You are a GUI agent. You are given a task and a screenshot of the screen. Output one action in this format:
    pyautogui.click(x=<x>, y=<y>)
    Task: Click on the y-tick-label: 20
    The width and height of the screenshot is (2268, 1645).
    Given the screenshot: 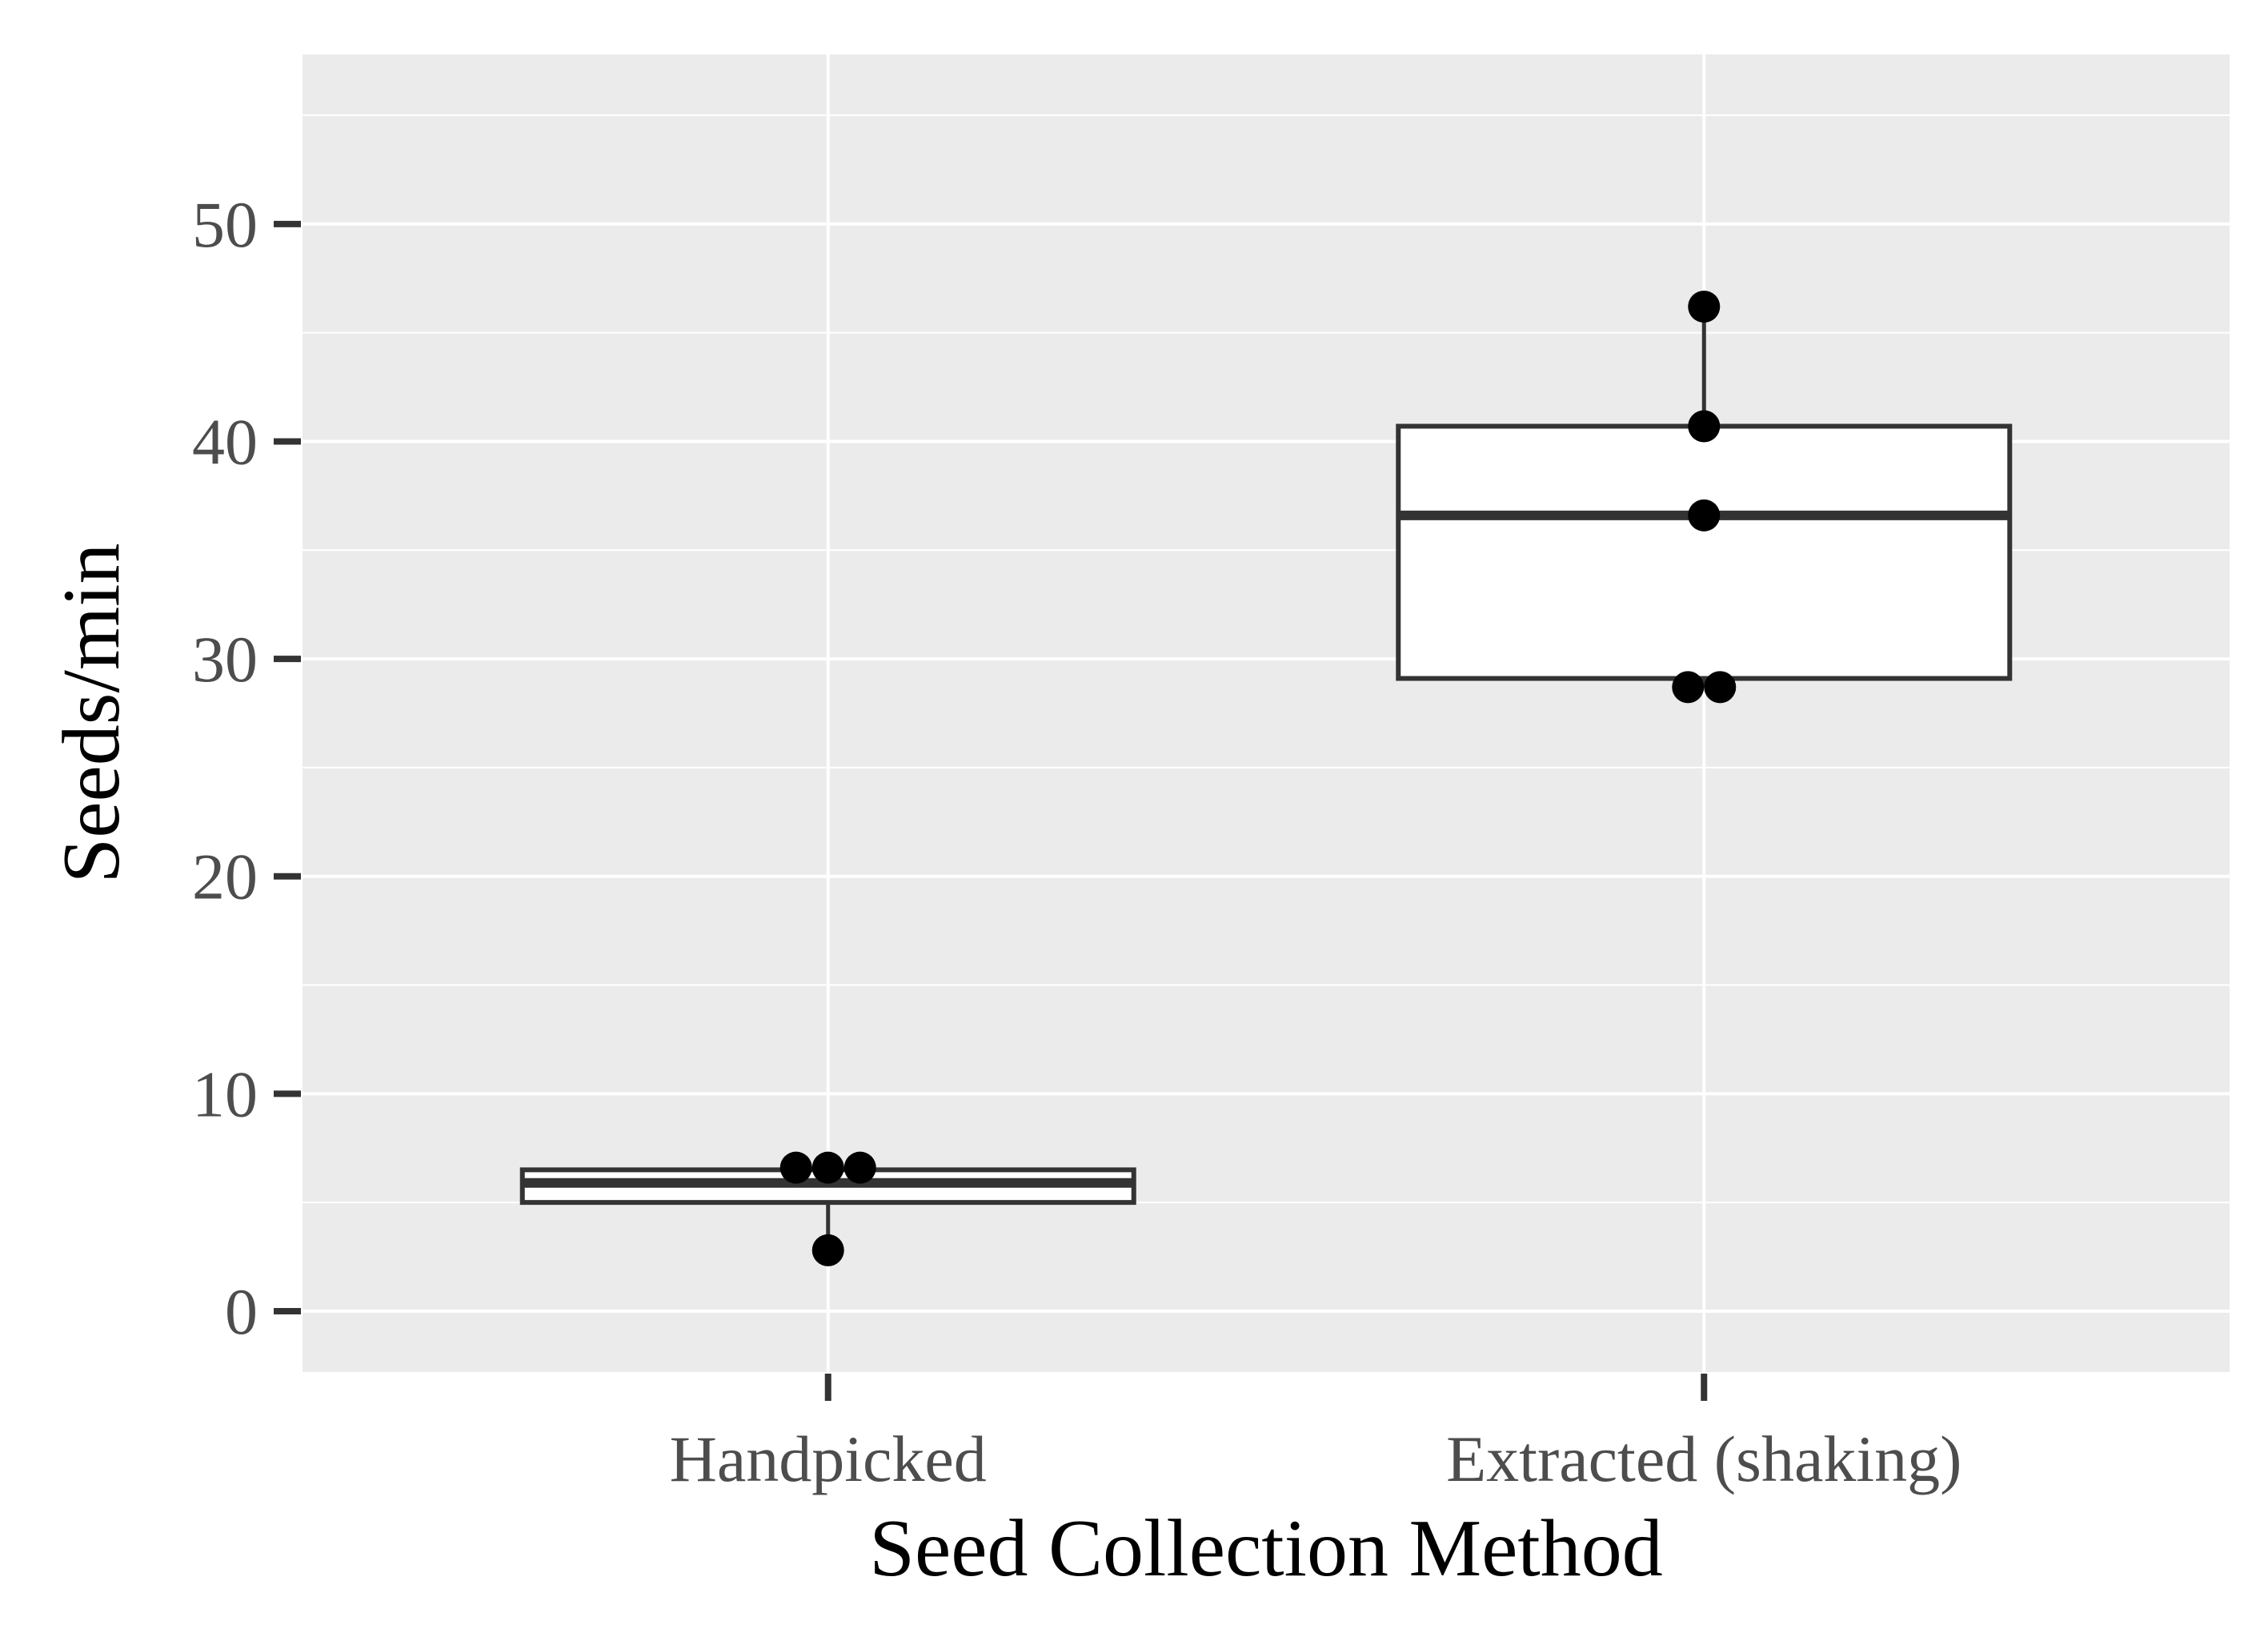 What is the action you would take?
    pyautogui.click(x=225, y=877)
    